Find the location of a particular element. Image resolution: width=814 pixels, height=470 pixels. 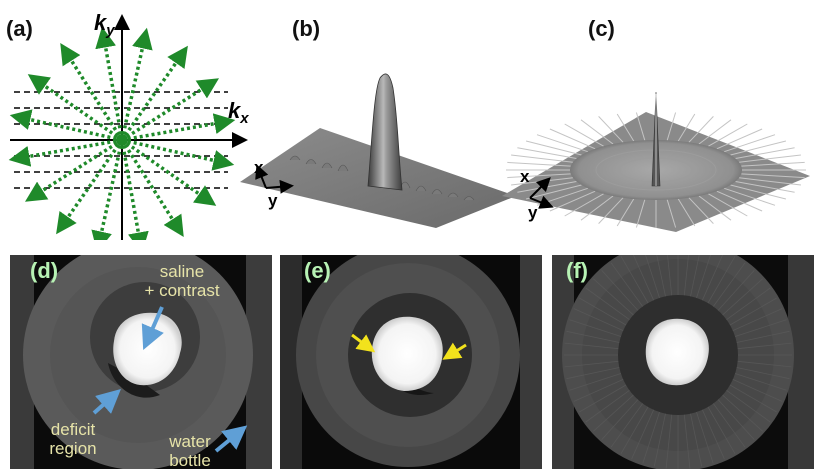

psf-c-y-label: y is located at coordinates (533, 212).